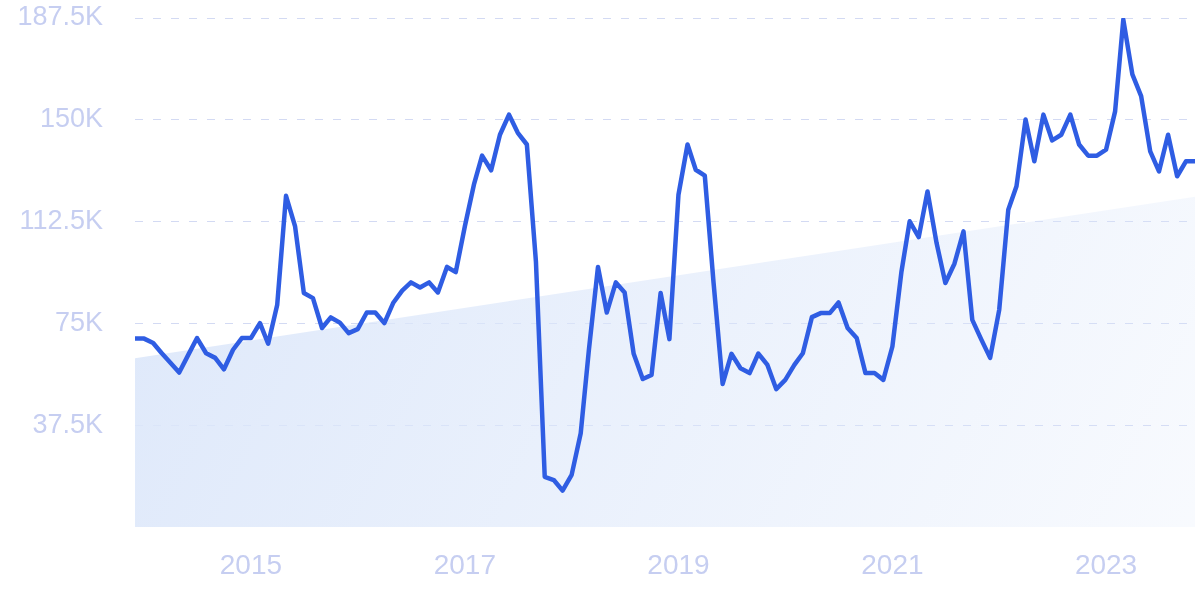 The image size is (1200, 599). I want to click on y-tick-label: 112.5K, so click(61, 220).